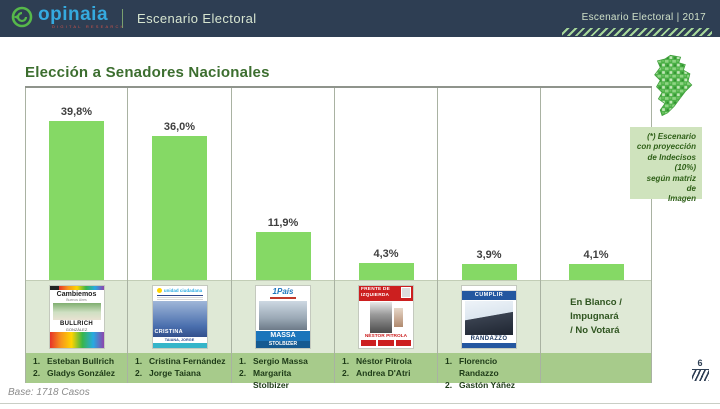 The image size is (720, 409). I want to click on ballot-party-name: FRENTE DE IZQUIERDA, so click(375, 292).